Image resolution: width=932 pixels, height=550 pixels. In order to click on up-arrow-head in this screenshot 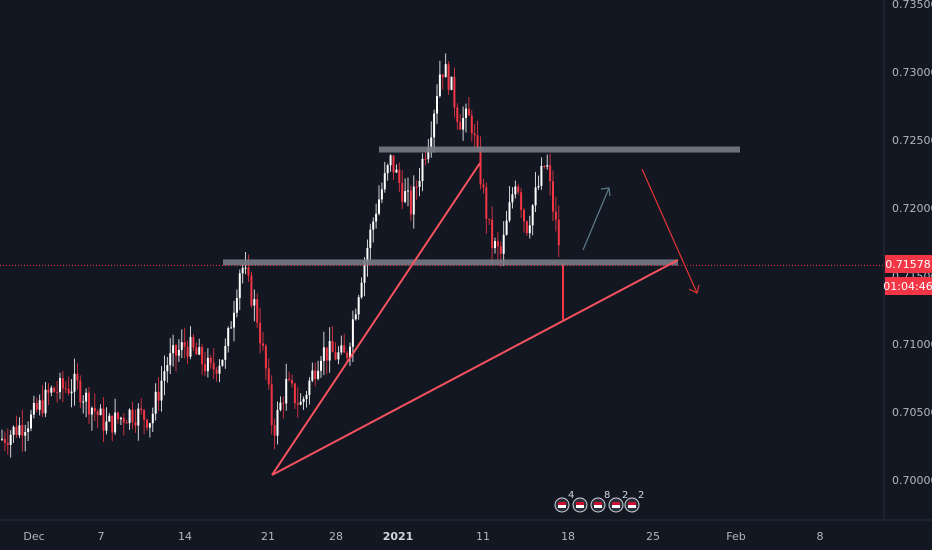, I will do `click(605, 192)`.